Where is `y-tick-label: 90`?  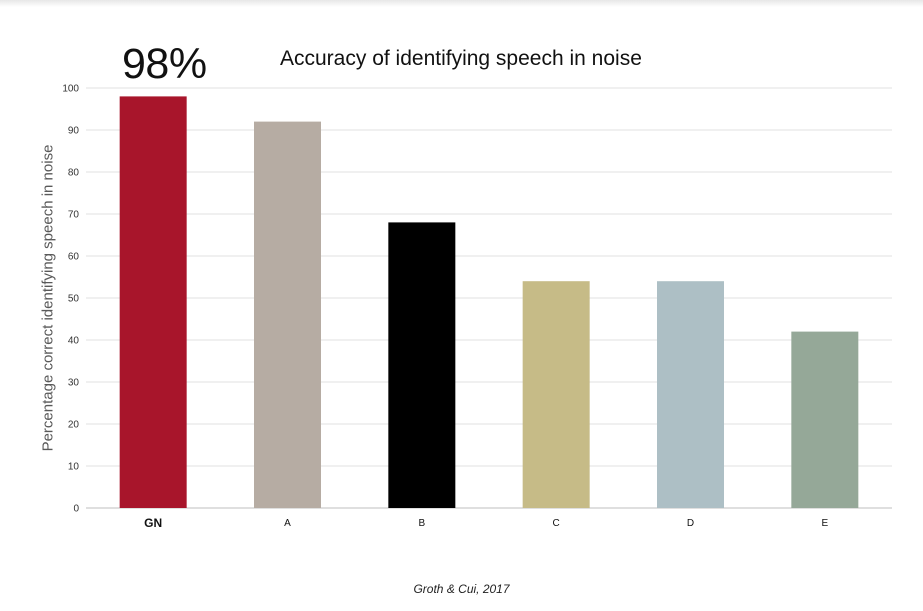
y-tick-label: 90 is located at coordinates (74, 131).